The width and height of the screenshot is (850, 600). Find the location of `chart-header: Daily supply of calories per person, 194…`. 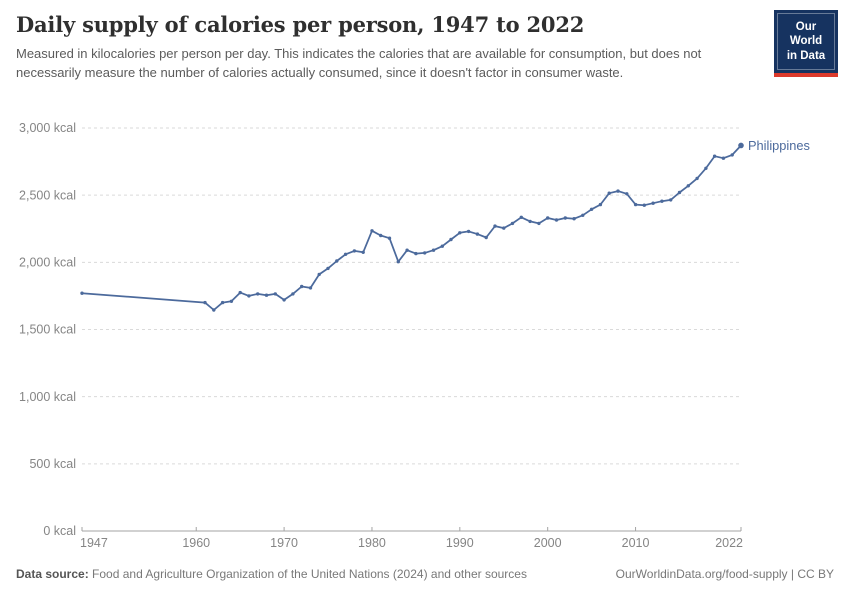

chart-header: Daily supply of calories per person, 194… is located at coordinates (427, 46).